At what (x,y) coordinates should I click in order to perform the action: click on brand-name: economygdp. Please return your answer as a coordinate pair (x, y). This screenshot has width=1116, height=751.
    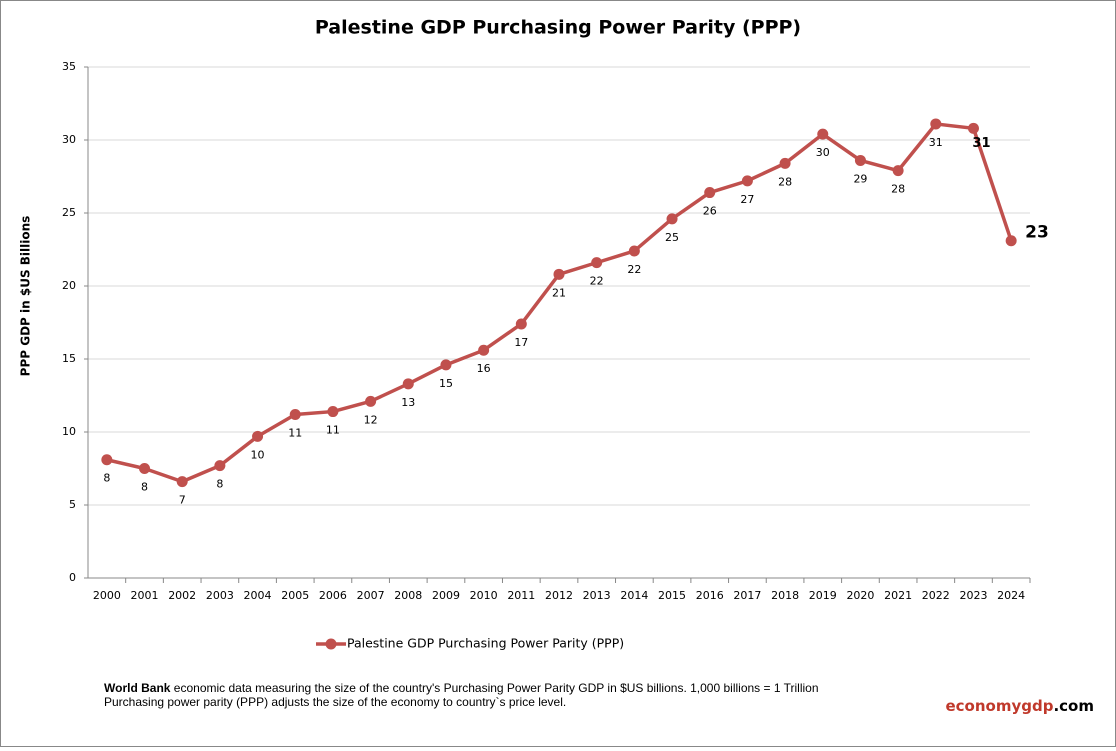
    Looking at the image, I should click on (999, 706).